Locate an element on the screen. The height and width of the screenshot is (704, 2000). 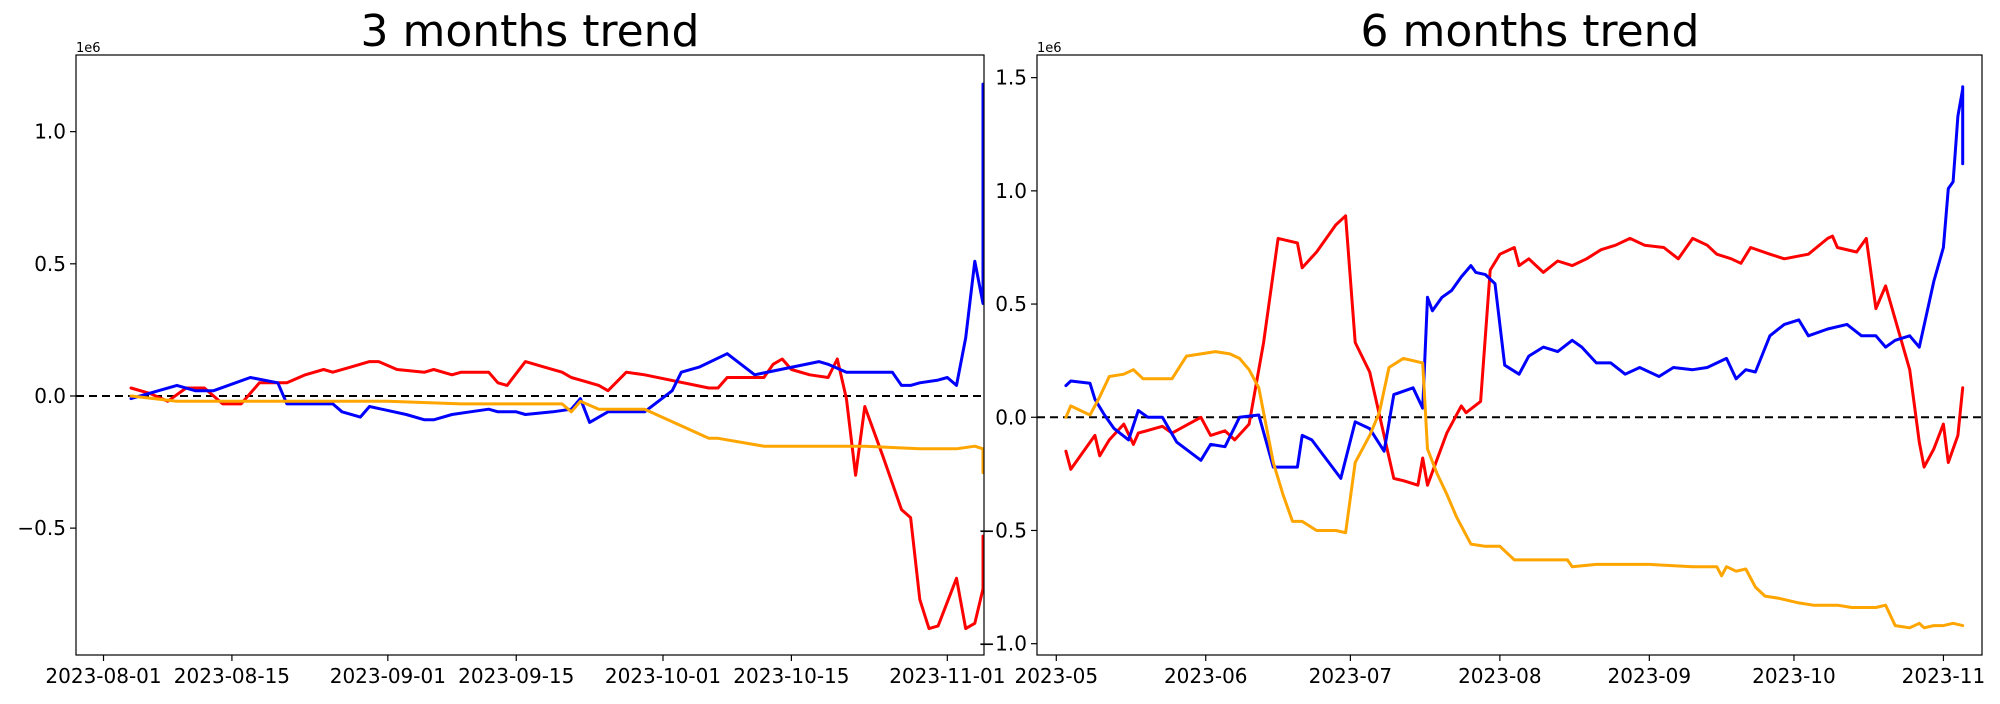
x-tick-label: 2023-08 is located at coordinates (1500, 676).